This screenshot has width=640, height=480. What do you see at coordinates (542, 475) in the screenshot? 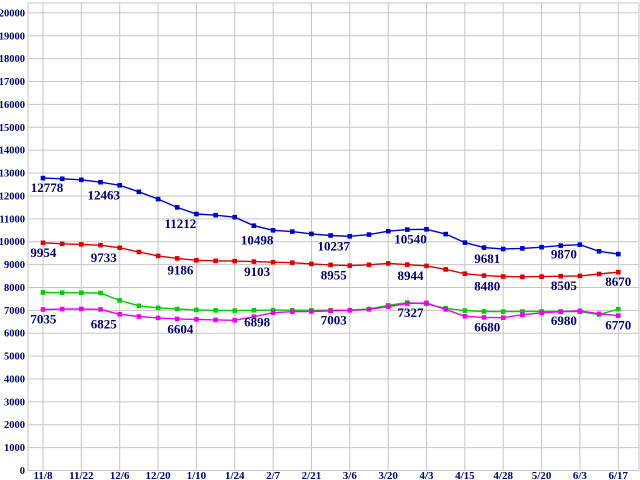
I see `x-tick-label: 5/20` at bounding box center [542, 475].